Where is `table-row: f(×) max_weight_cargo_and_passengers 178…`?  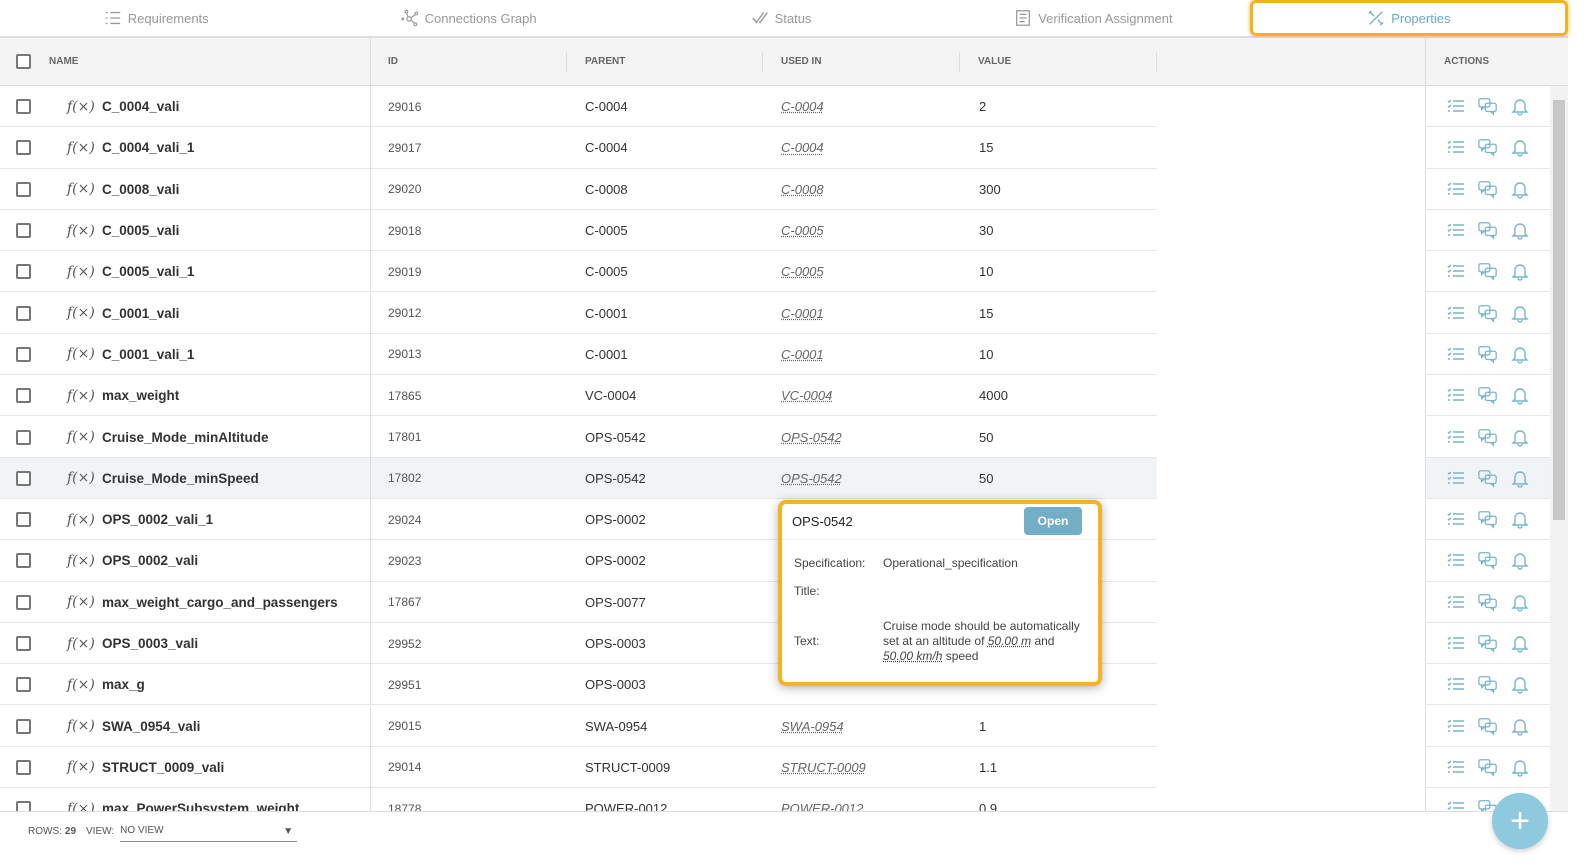
table-row: f(×) max_weight_cargo_and_passengers 178… is located at coordinates (775, 602).